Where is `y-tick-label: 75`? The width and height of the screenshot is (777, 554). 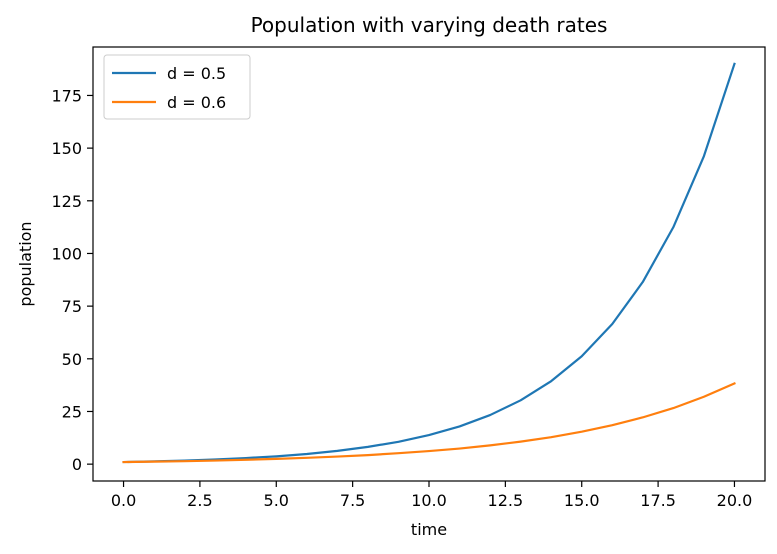 y-tick-label: 75 is located at coordinates (72, 306).